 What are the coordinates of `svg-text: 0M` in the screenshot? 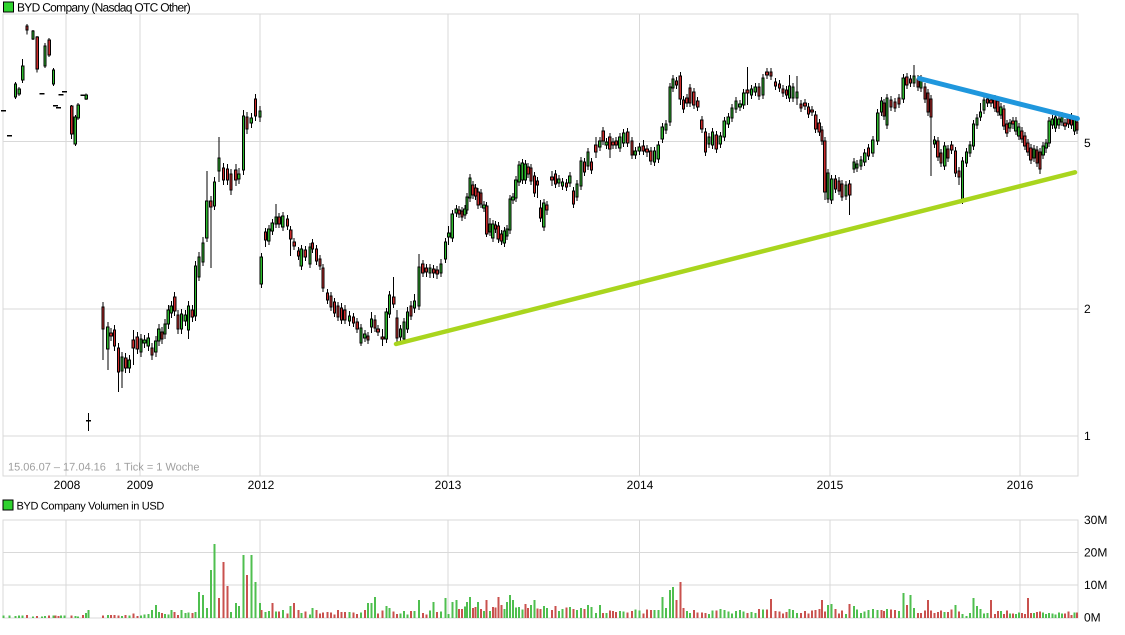 It's located at (1092, 618).